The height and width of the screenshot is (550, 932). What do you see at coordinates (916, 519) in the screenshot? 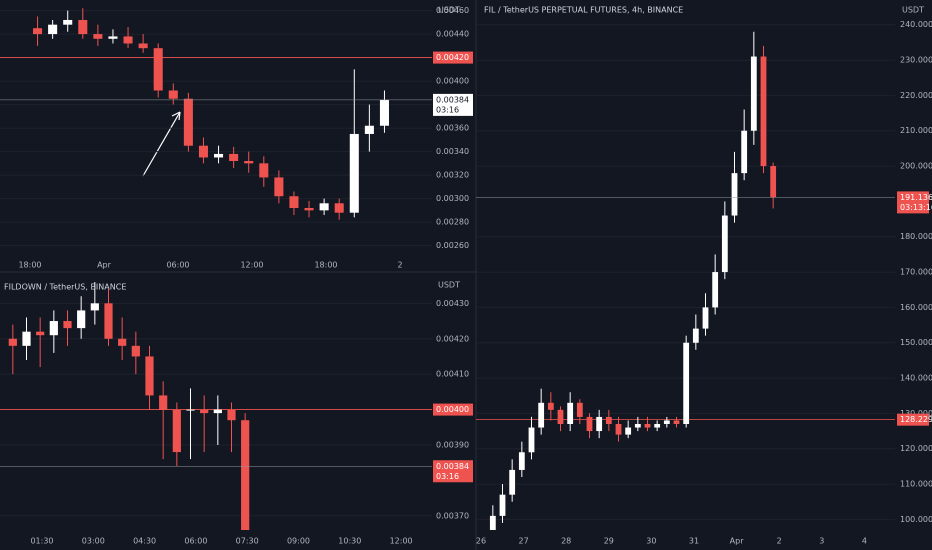
I see `y-tick-label: 100.000` at bounding box center [916, 519].